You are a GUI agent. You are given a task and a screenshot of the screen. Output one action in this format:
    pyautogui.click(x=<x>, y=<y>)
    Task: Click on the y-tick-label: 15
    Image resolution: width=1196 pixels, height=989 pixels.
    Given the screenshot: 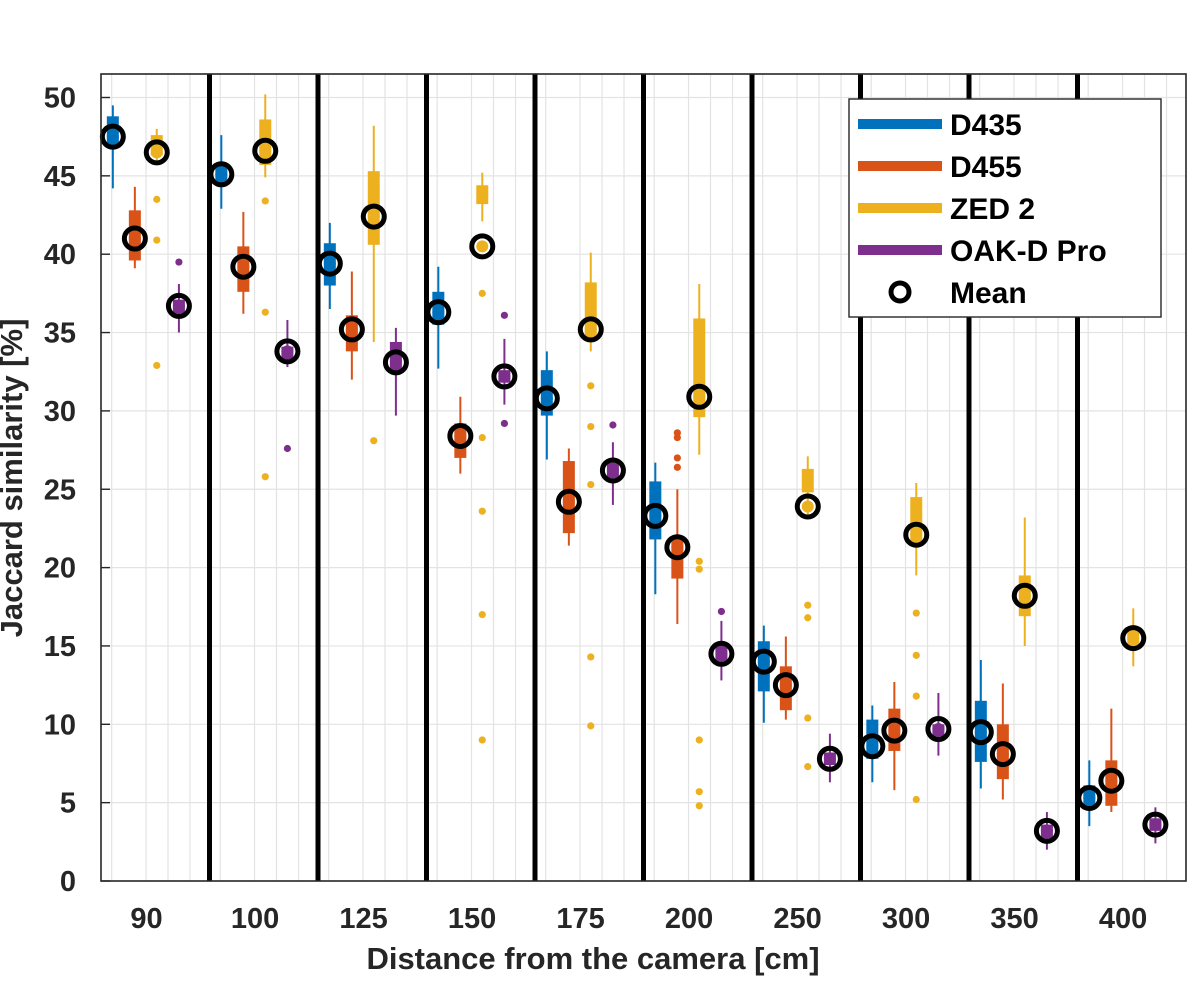 What is the action you would take?
    pyautogui.click(x=60, y=647)
    